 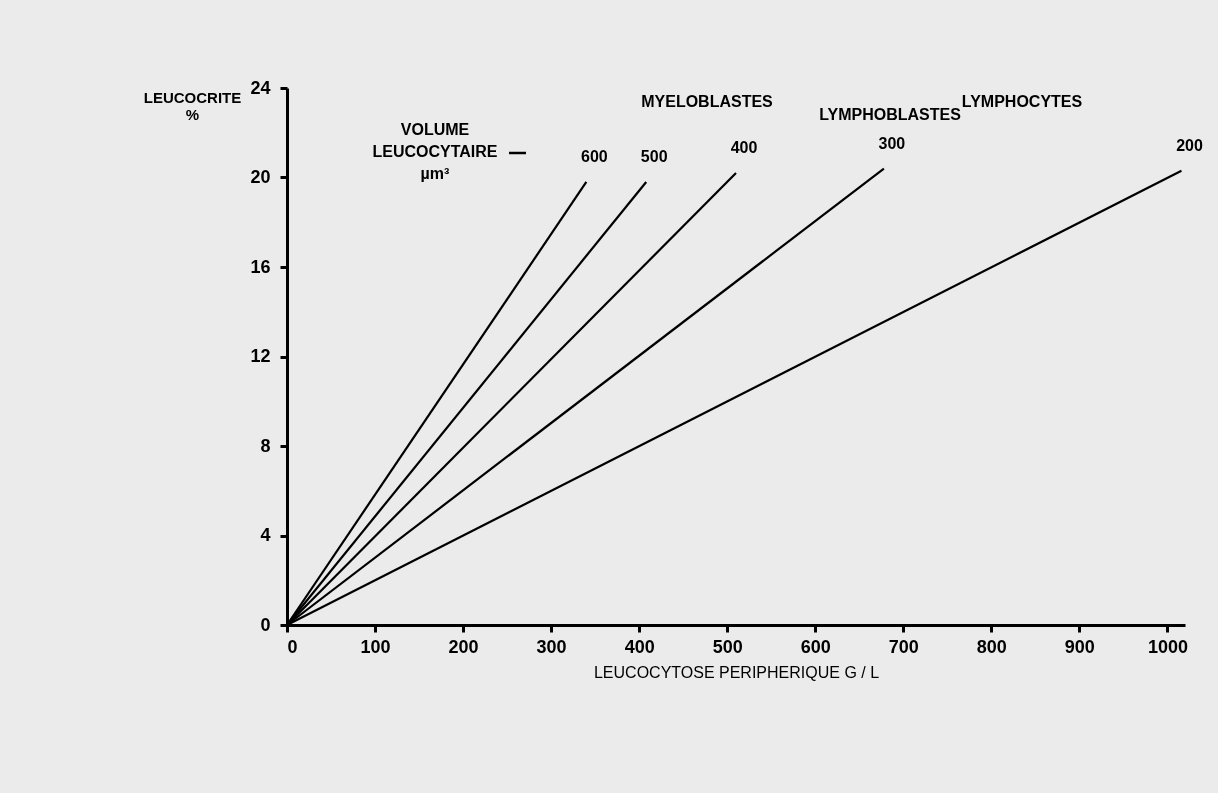 What do you see at coordinates (375, 646) in the screenshot?
I see `x-tick-label: 100` at bounding box center [375, 646].